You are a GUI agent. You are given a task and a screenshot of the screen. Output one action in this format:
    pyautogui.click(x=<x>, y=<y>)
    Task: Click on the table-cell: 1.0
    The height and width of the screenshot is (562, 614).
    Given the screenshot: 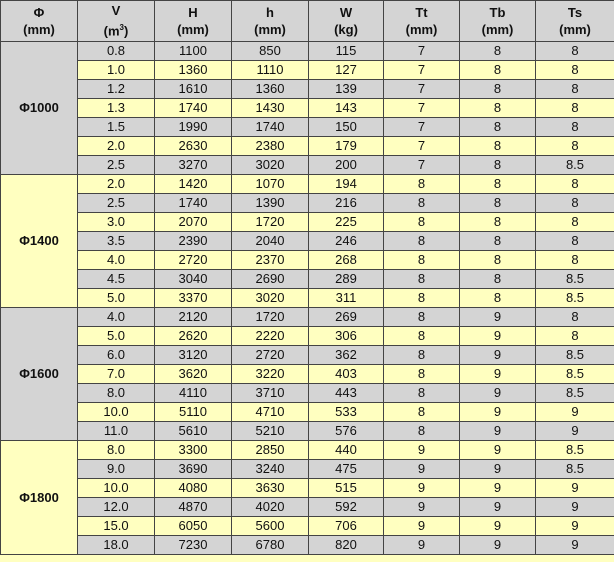 What is the action you would take?
    pyautogui.click(x=116, y=70)
    